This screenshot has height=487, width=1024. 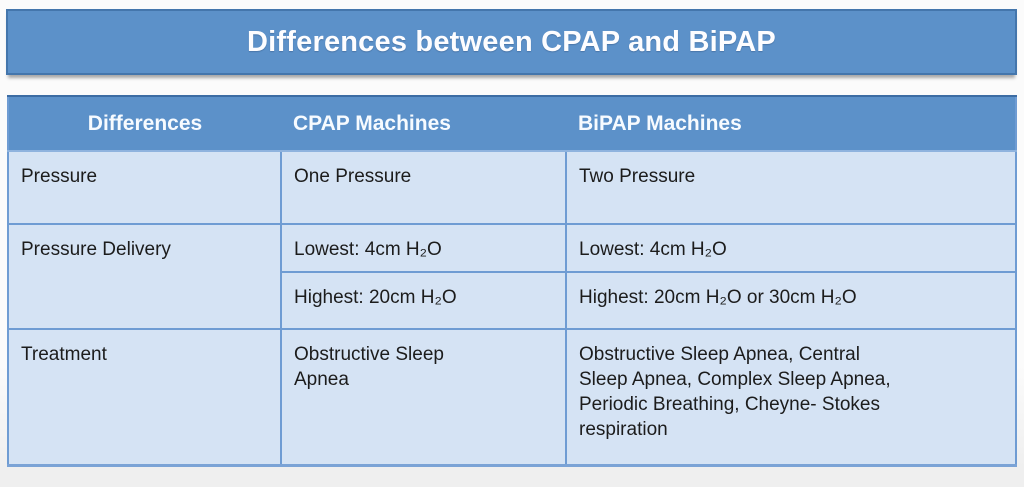 I want to click on column-header-cpap: CPAP Machines, so click(x=423, y=123).